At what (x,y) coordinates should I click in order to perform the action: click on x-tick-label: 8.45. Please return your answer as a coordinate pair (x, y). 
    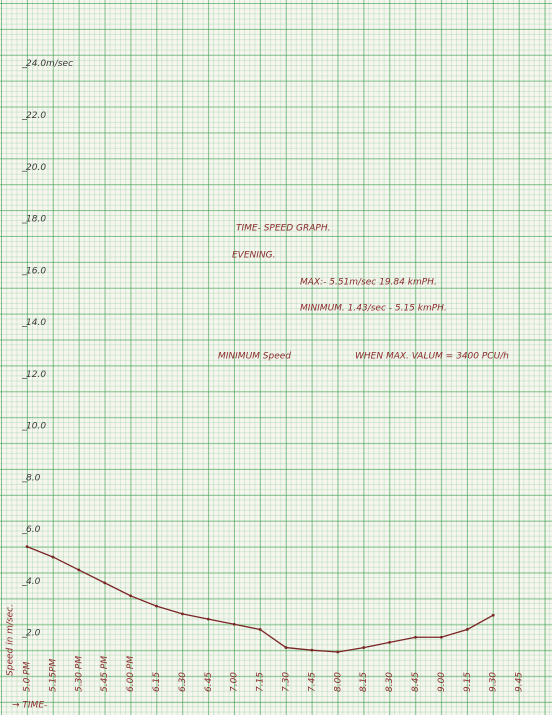
    Looking at the image, I should click on (416, 682).